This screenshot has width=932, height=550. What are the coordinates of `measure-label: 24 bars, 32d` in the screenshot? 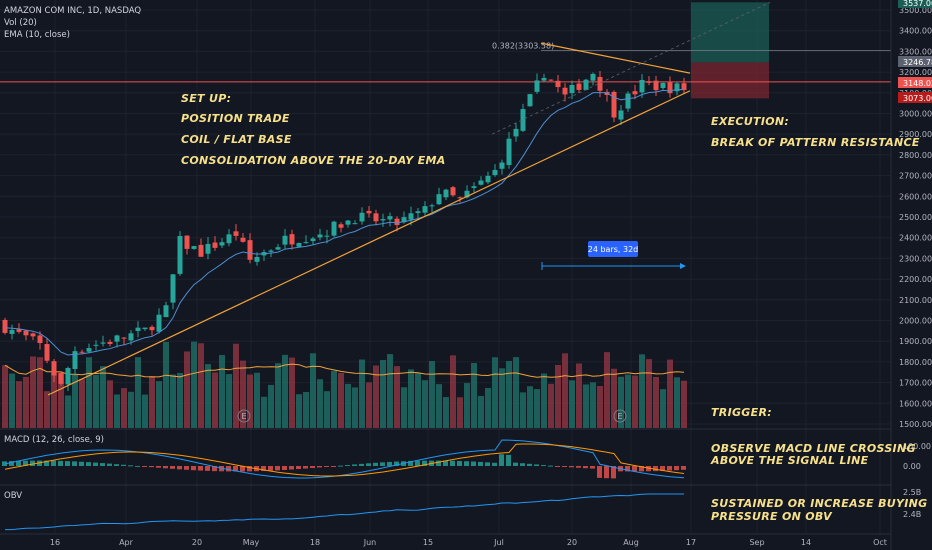 It's located at (613, 249).